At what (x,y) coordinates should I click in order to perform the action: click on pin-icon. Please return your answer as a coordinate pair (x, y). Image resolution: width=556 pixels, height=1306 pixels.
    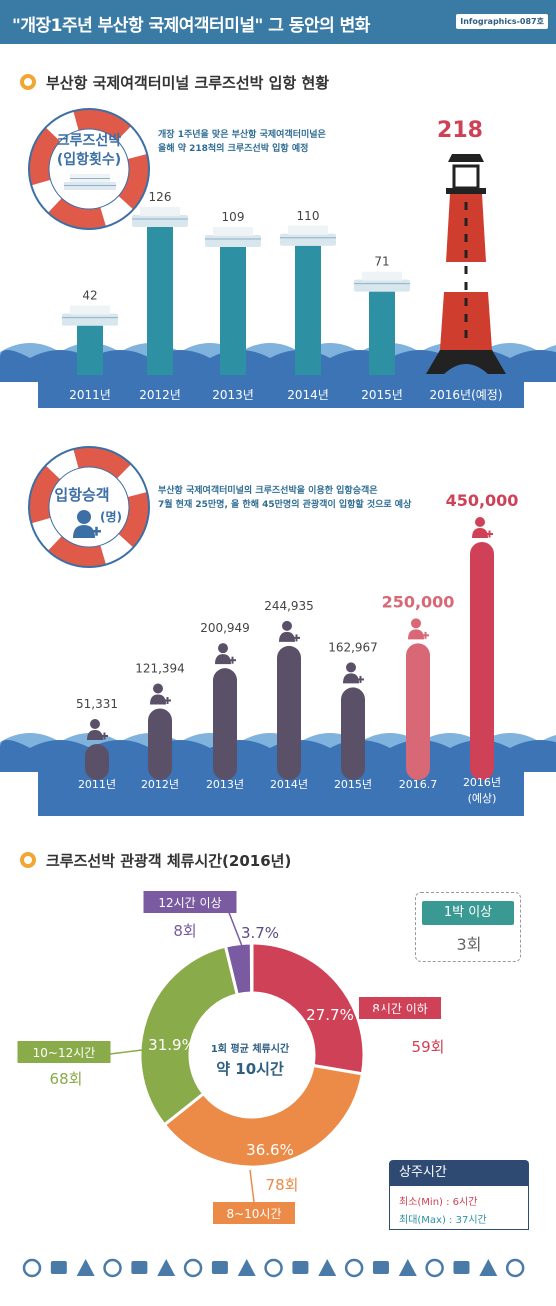
    Looking at the image, I should click on (327, 1267).